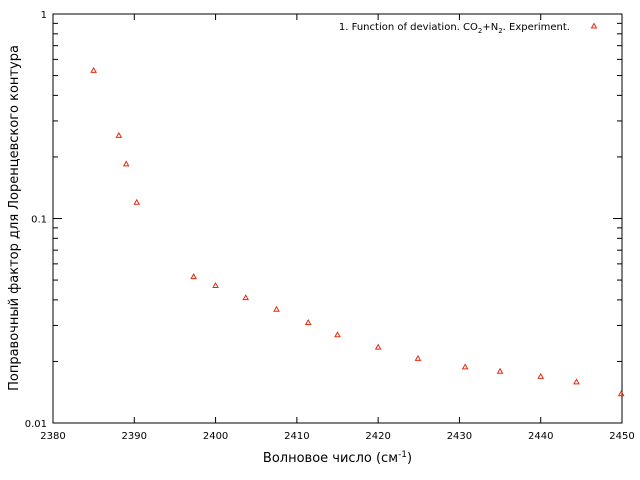 The width and height of the screenshot is (640, 480). What do you see at coordinates (536, 27) in the screenshot?
I see `legend-text-part: . Experiment.` at bounding box center [536, 27].